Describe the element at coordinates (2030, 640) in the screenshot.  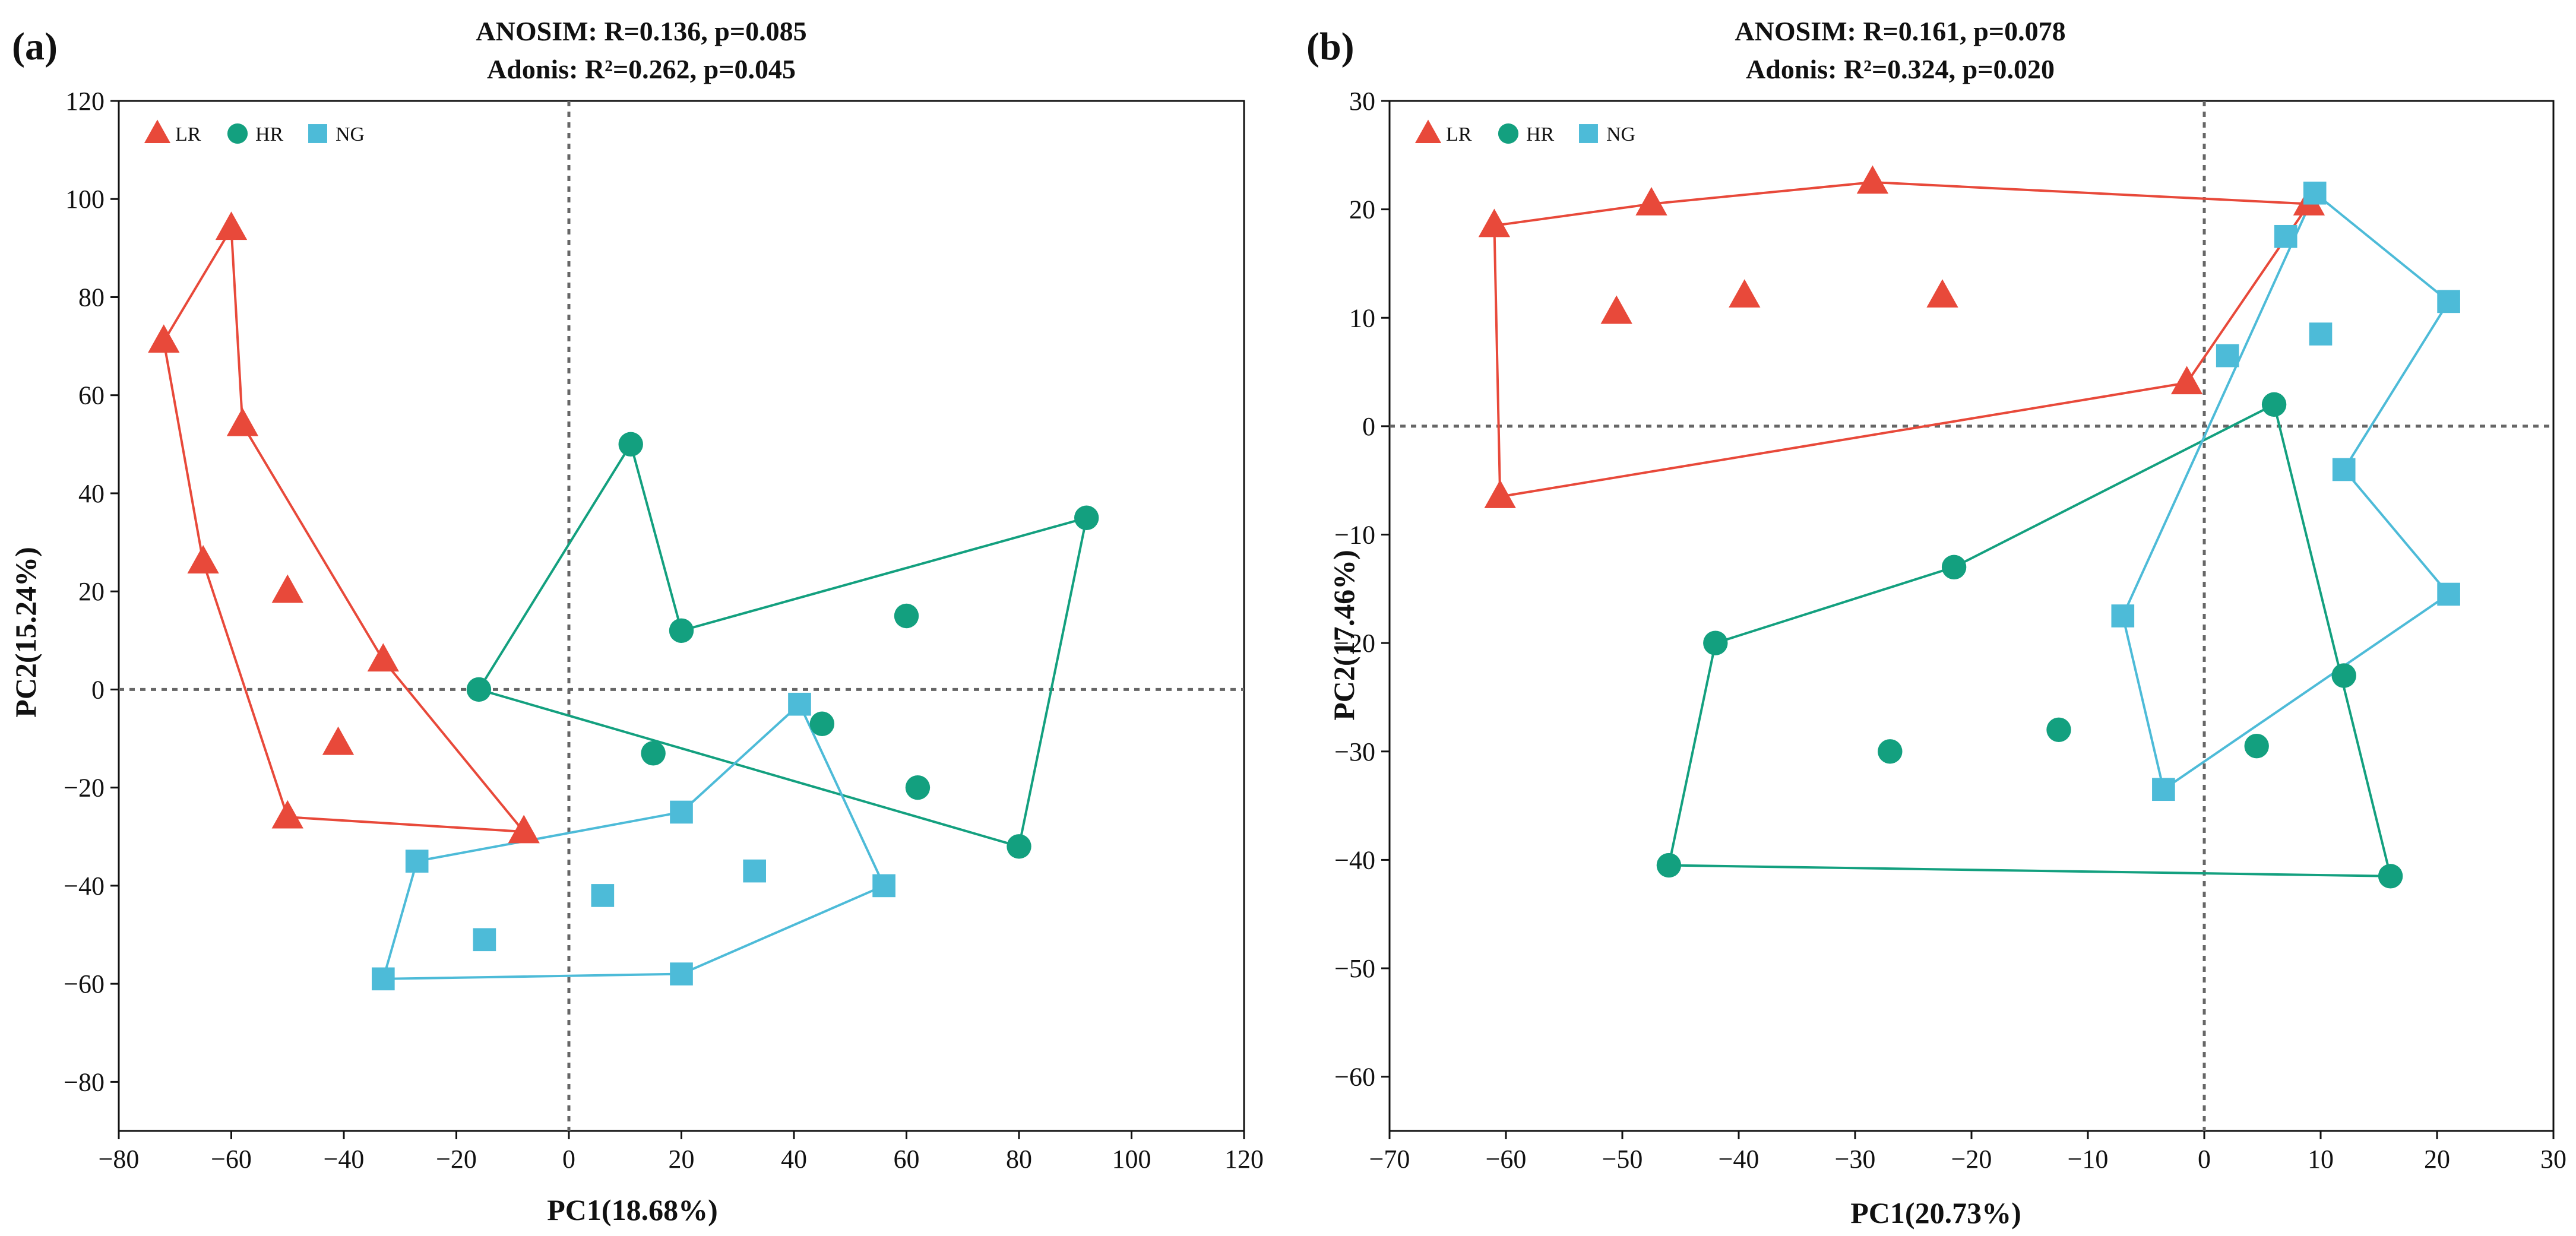
I see `panel-b-hull-hr` at that location.